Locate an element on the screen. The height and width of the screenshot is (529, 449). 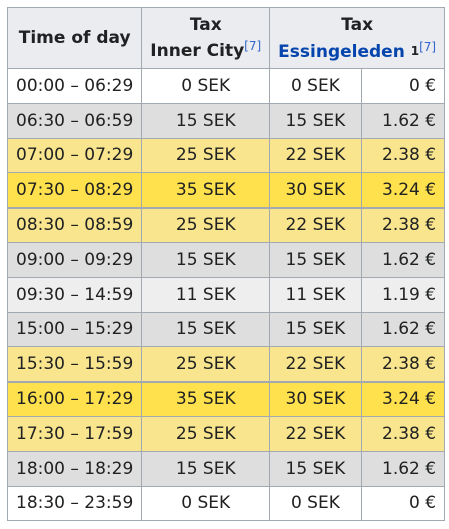
time-cell: 07:30 – 08:29 is located at coordinates (74, 190).